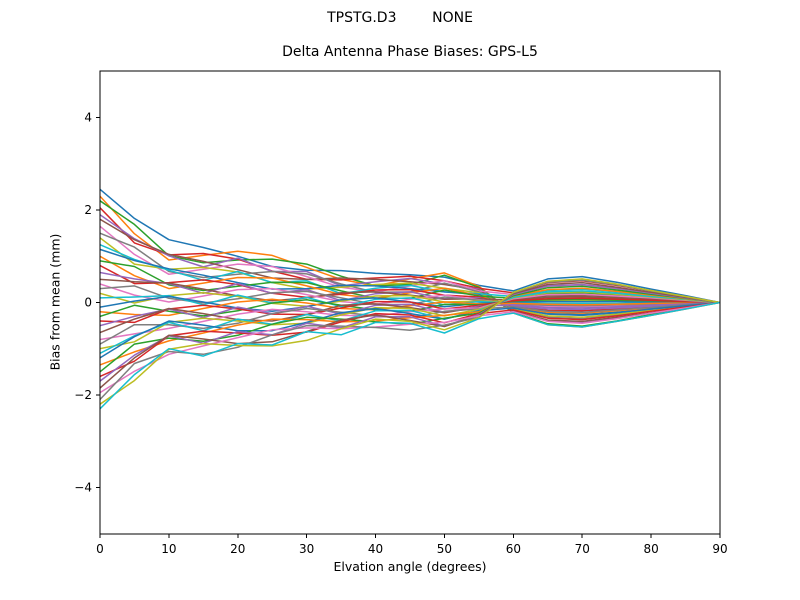 This screenshot has height=600, width=800. Describe the element at coordinates (375, 549) in the screenshot. I see `x-tick-label: 40` at that location.